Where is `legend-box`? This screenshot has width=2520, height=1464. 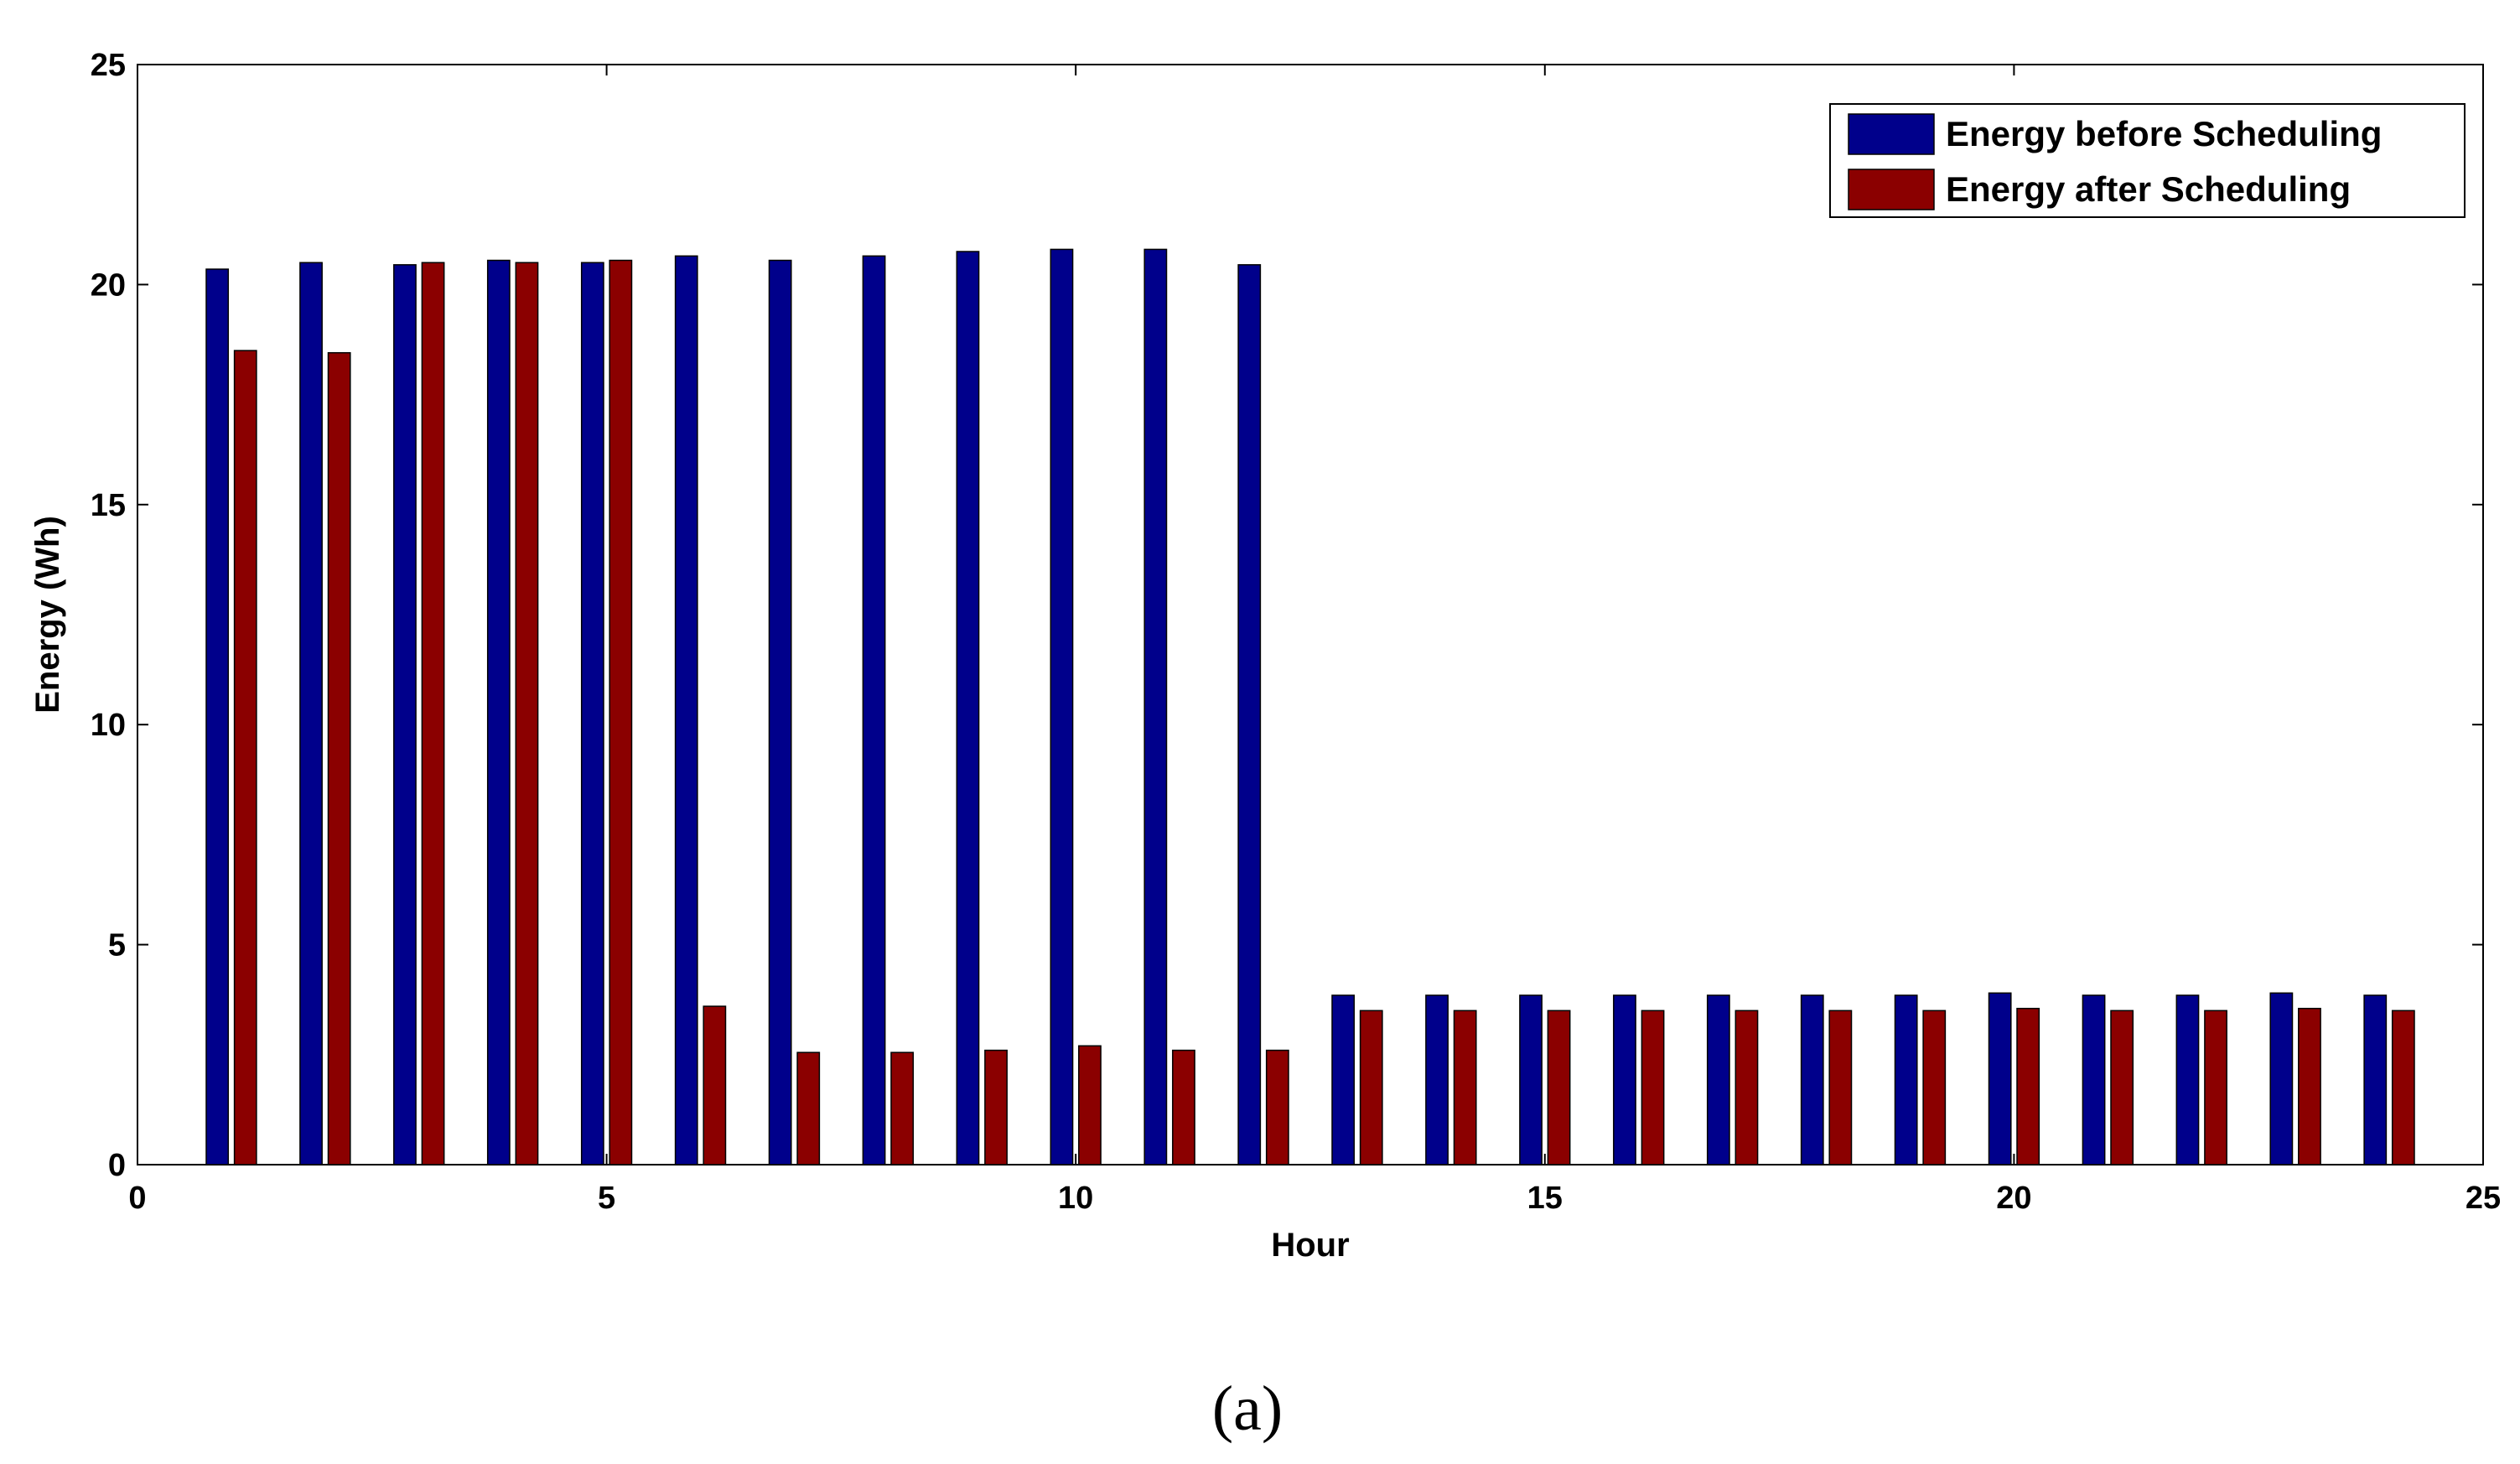
legend-box is located at coordinates (2147, 160).